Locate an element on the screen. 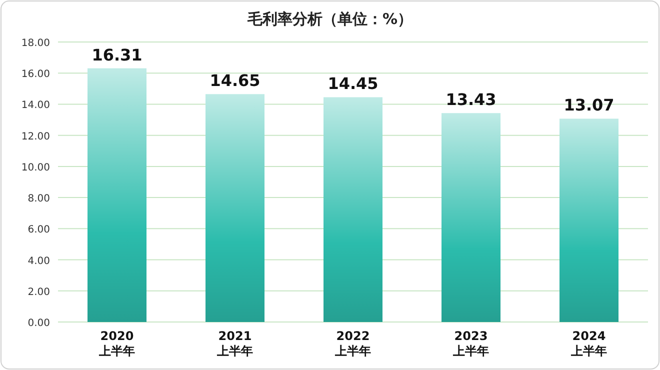  x-tick-label: 2021 上半年 is located at coordinates (234, 343).